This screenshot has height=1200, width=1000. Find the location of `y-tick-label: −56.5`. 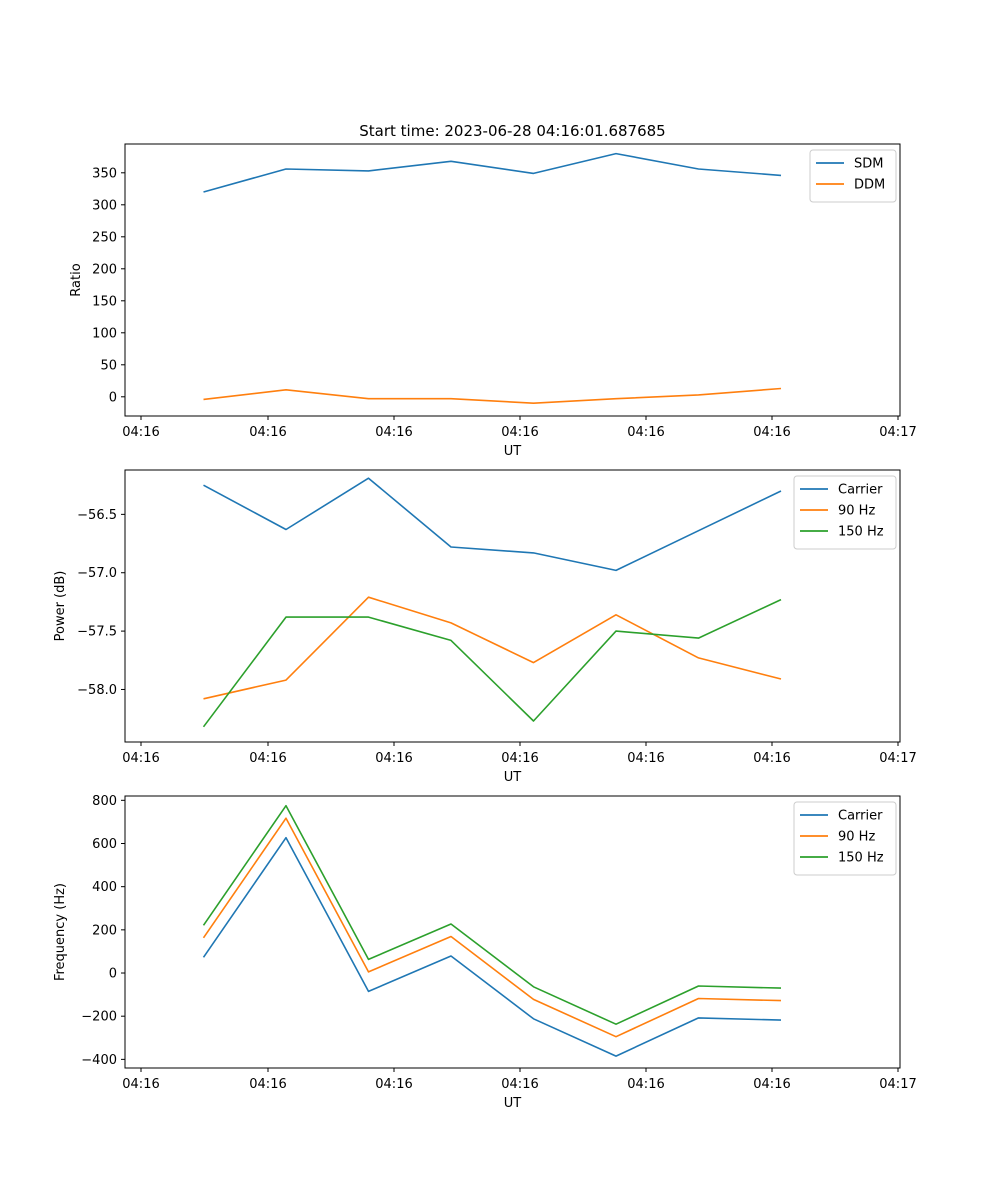

y-tick-label: −56.5 is located at coordinates (97, 515).